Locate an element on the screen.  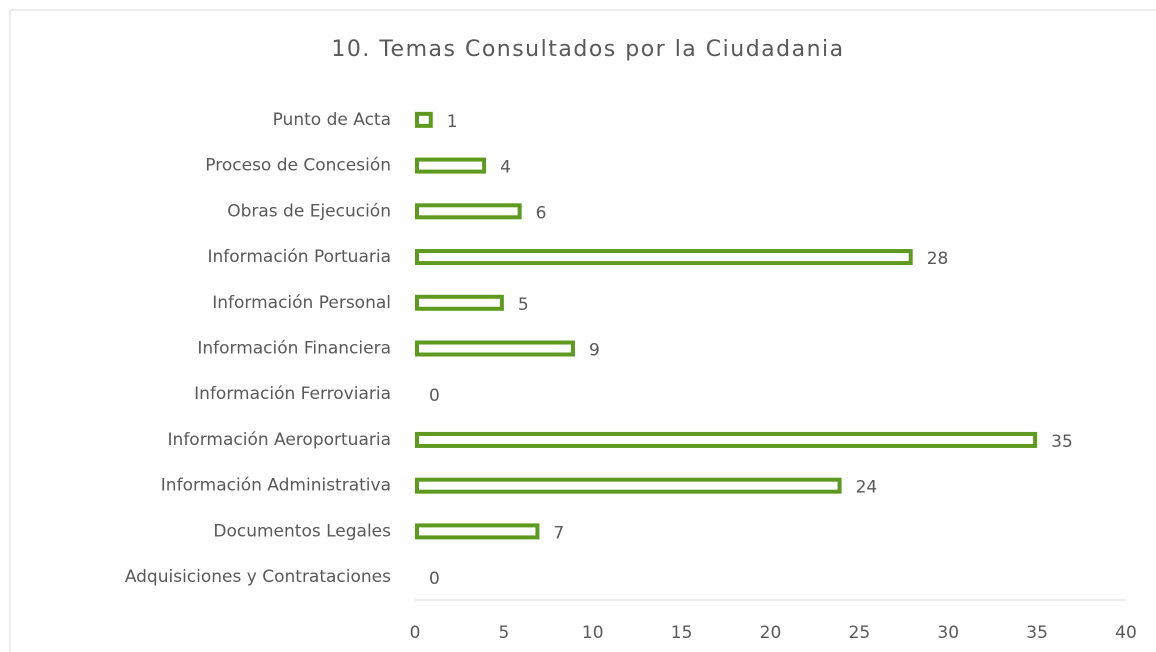
y-tick-label: Obras de Ejecución is located at coordinates (309, 211).